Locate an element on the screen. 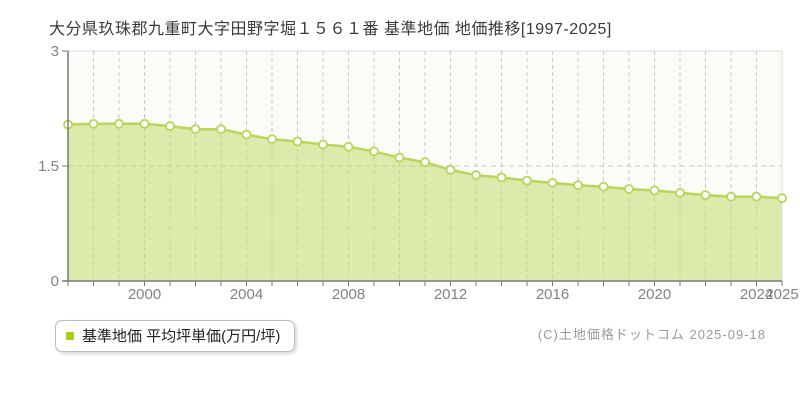 The image size is (800, 400). x-axis-label: 2016 is located at coordinates (552, 294).